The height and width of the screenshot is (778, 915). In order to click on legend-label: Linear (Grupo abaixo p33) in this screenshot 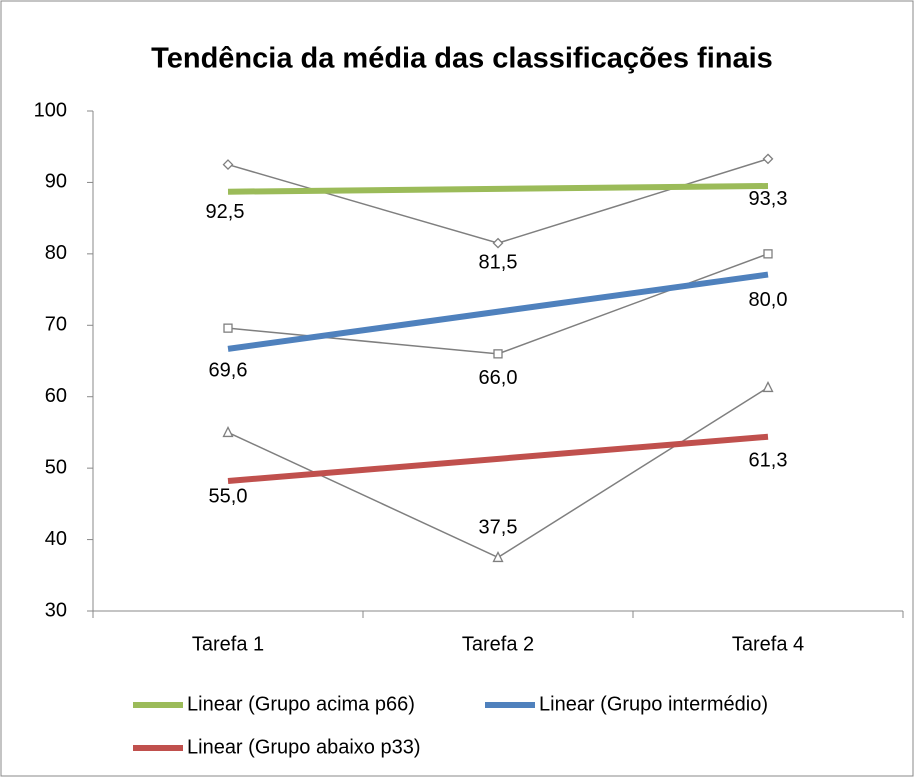, I will do `click(303, 747)`.